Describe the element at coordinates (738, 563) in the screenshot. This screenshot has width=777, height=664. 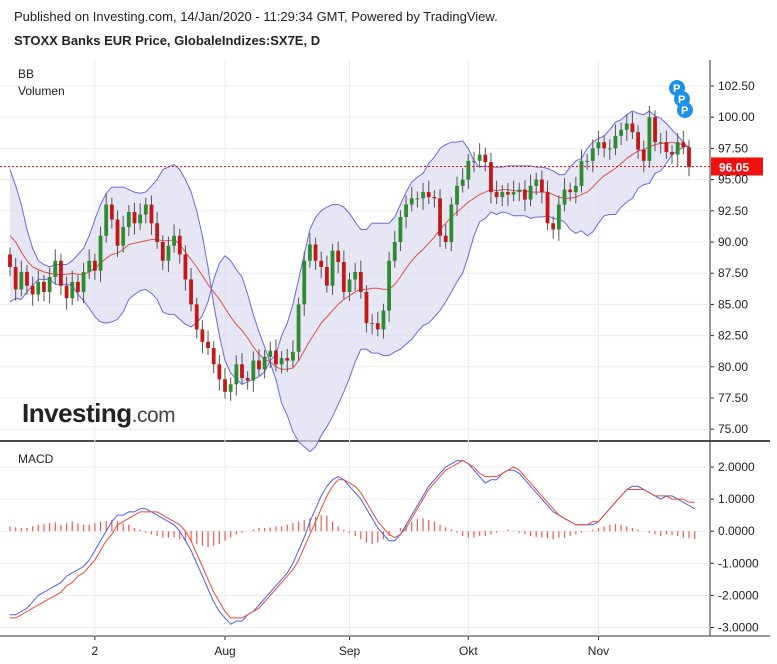
I see `macd-tick-label: -1.0000` at that location.